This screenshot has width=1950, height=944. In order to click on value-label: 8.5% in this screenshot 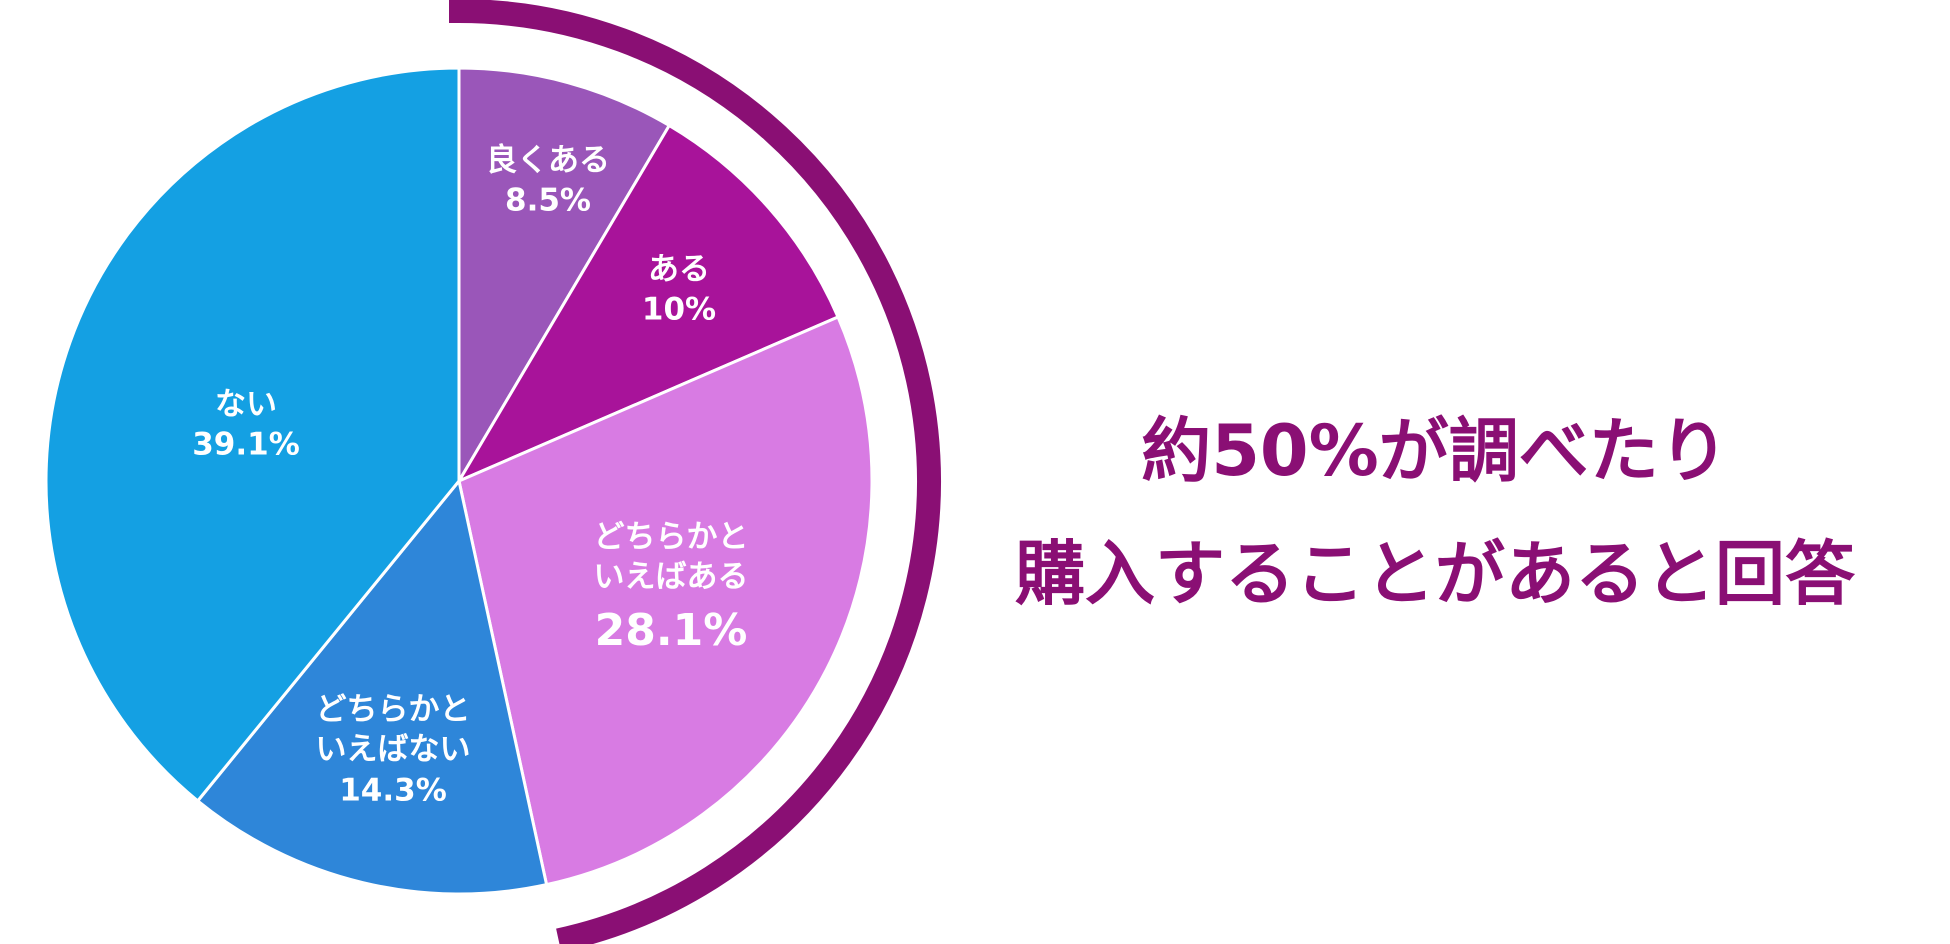, I will do `click(548, 201)`.